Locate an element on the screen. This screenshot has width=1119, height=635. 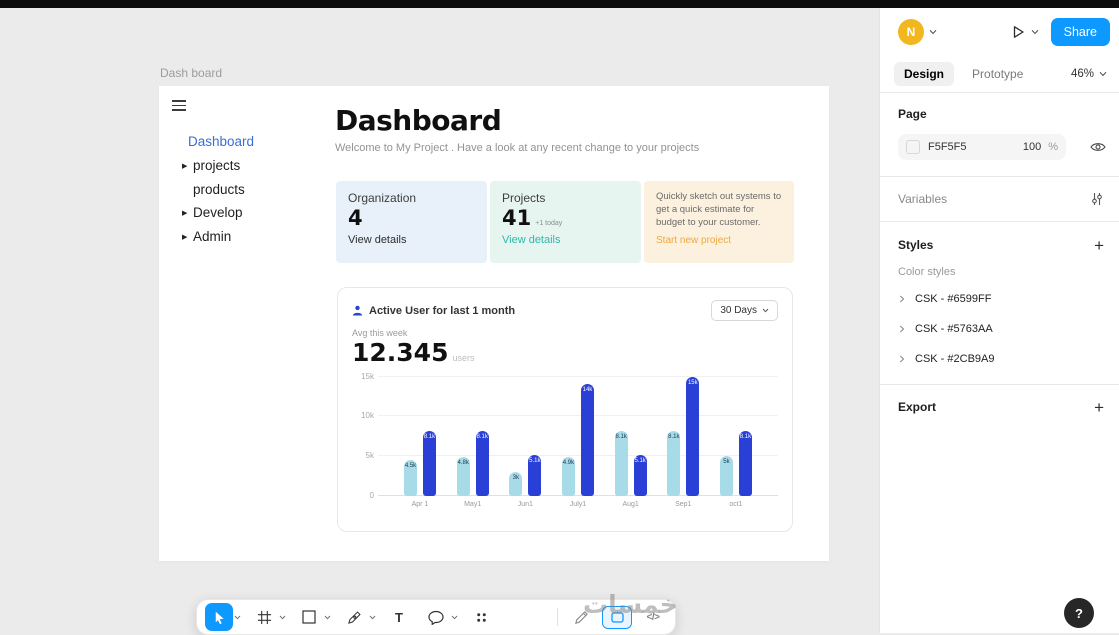
rectangle-icon is located at coordinates (309, 617).